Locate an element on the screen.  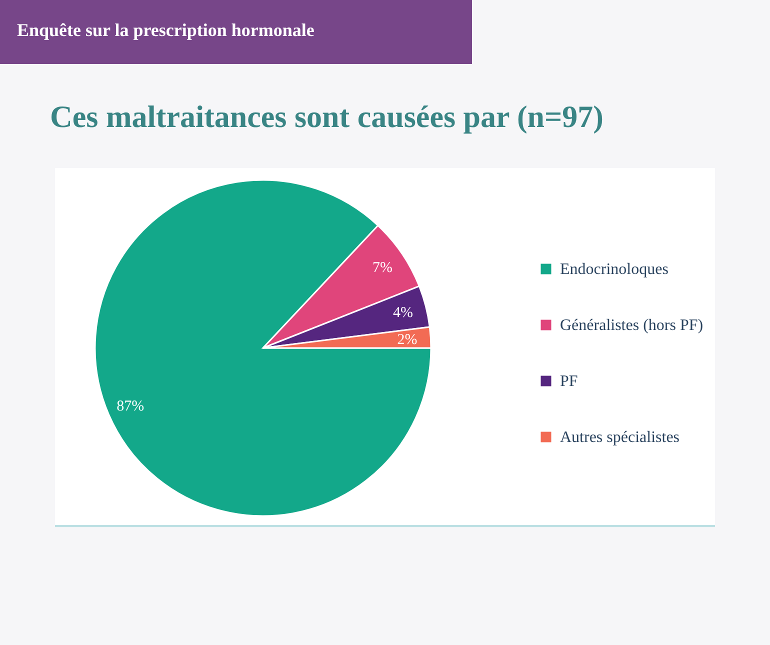
data-label: 2% is located at coordinates (407, 340).